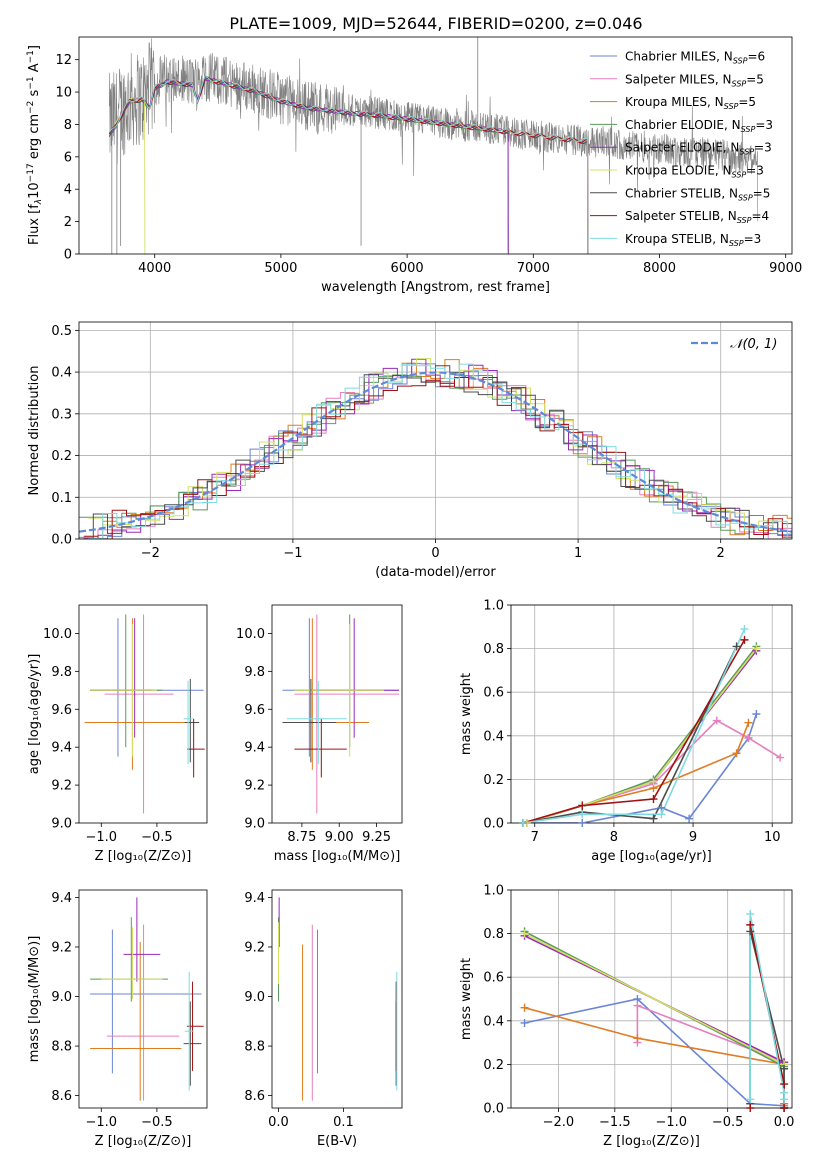 The height and width of the screenshot is (1170, 819). I want to click on y-label-part: −2, so click(31, 107).